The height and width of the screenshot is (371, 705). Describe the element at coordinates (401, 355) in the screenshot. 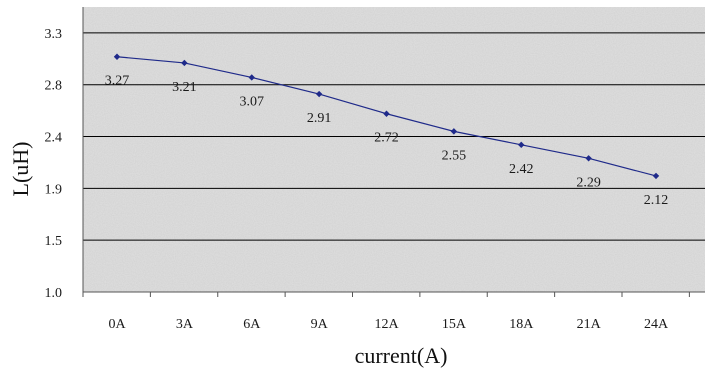

I see `x-axis-title: current(A)` at that location.